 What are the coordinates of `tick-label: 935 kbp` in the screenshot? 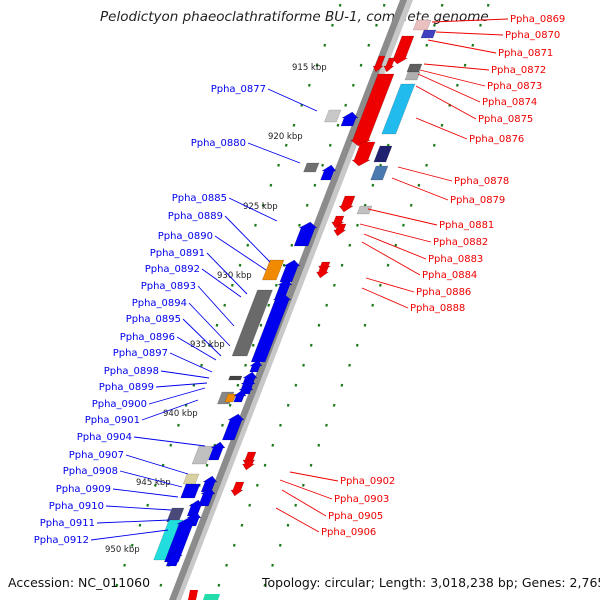 It's located at (207, 345).